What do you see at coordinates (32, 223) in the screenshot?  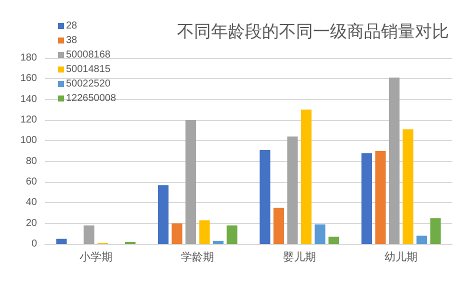 I see `y-tick-label: 20` at bounding box center [32, 223].